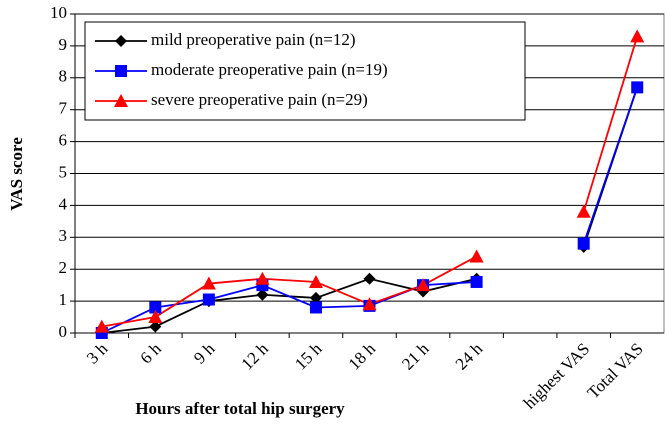 The width and height of the screenshot is (667, 448). I want to click on legend-label: mild preoperative pain (n=12), so click(253, 39).